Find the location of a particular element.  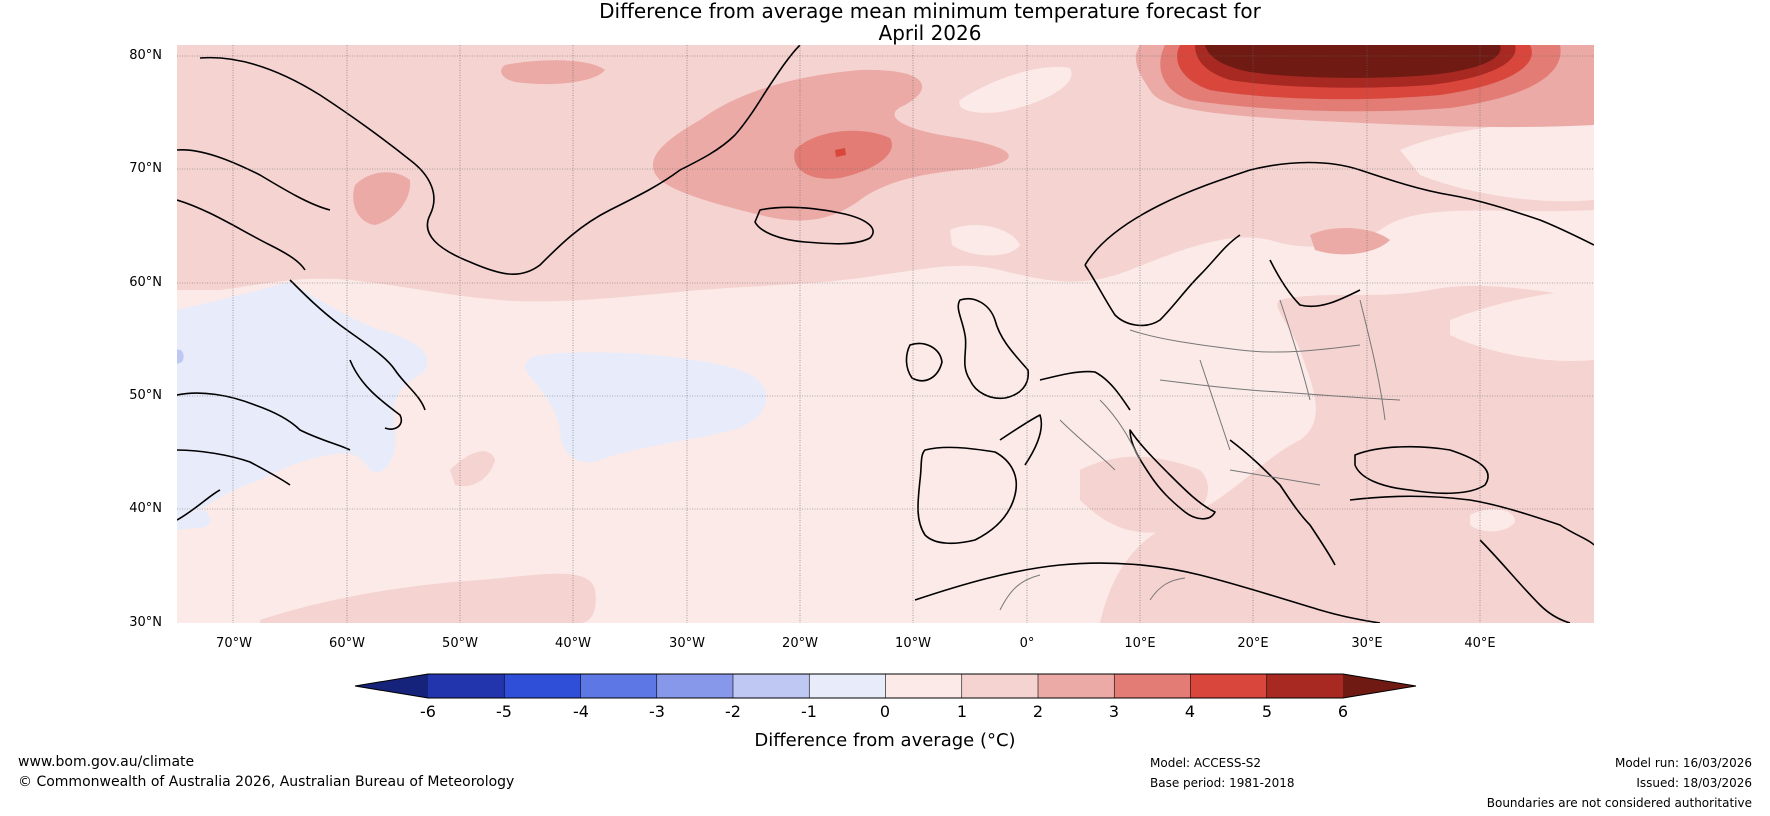

colorbar-segment-n3_n2 is located at coordinates (695, 686).